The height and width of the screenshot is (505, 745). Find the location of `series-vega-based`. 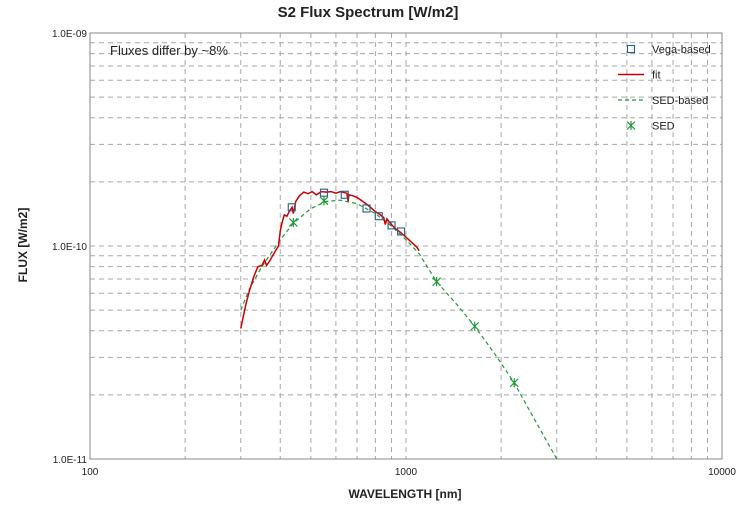

series-vega-based is located at coordinates (346, 212).